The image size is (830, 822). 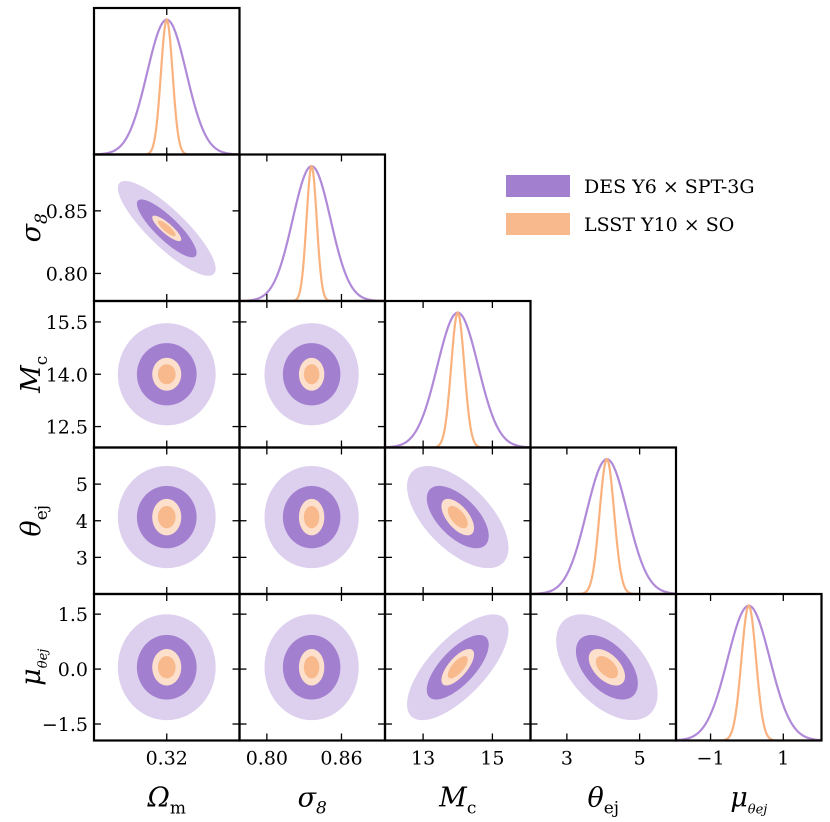 I want to click on y-tick-label: 0.80, so click(x=67, y=274).